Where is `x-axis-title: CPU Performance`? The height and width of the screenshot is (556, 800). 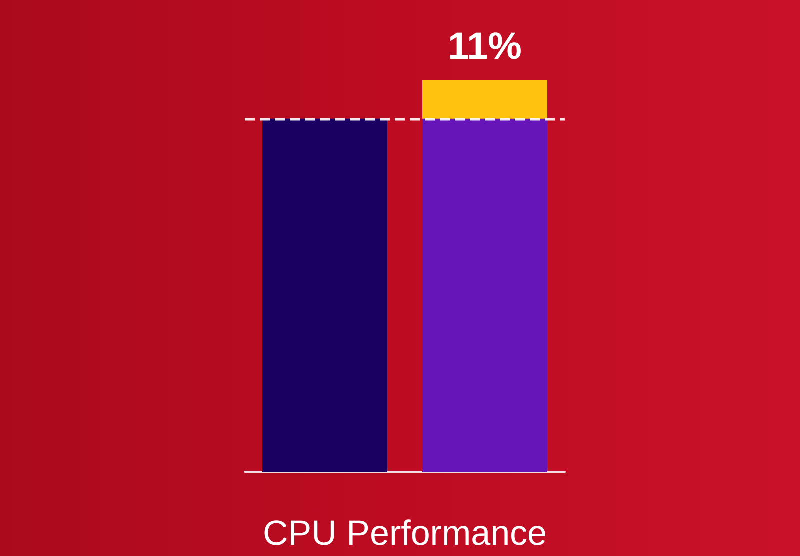 x-axis-title: CPU Performance is located at coordinates (405, 533).